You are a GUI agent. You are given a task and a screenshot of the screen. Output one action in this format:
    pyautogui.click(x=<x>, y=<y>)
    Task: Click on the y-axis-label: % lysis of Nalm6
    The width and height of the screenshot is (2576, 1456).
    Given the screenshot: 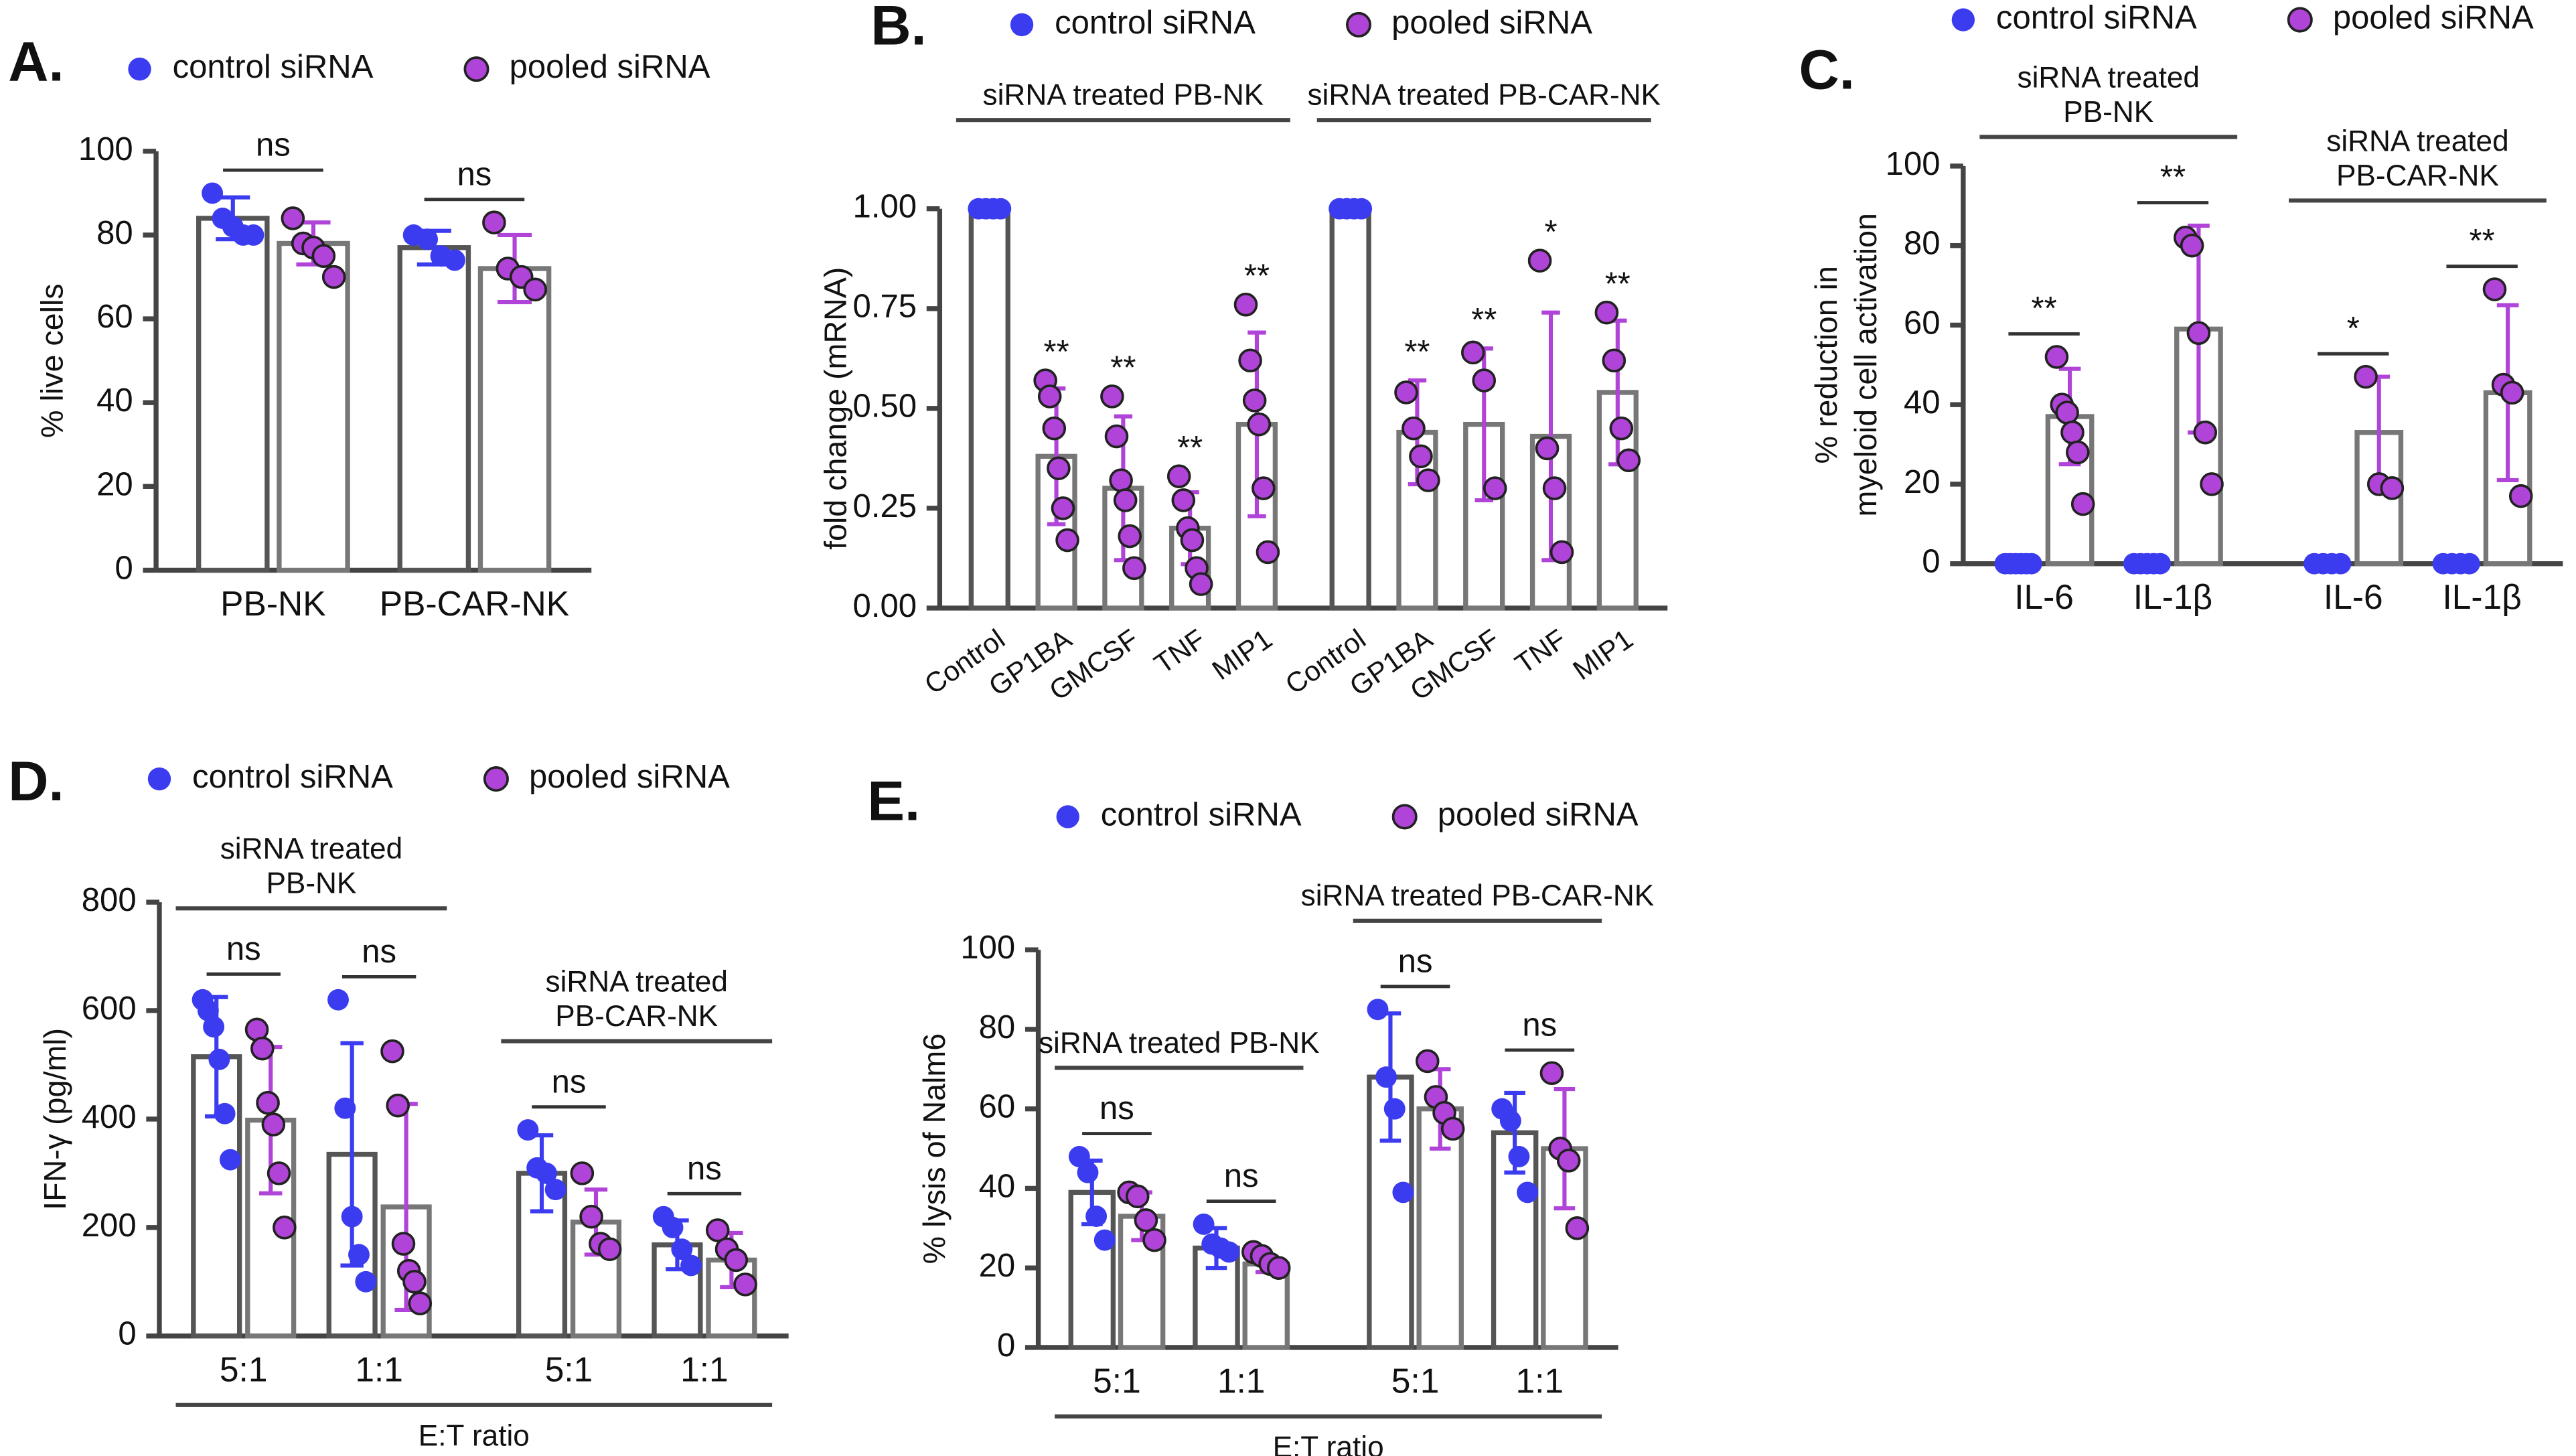 What is the action you would take?
    pyautogui.click(x=934, y=1148)
    